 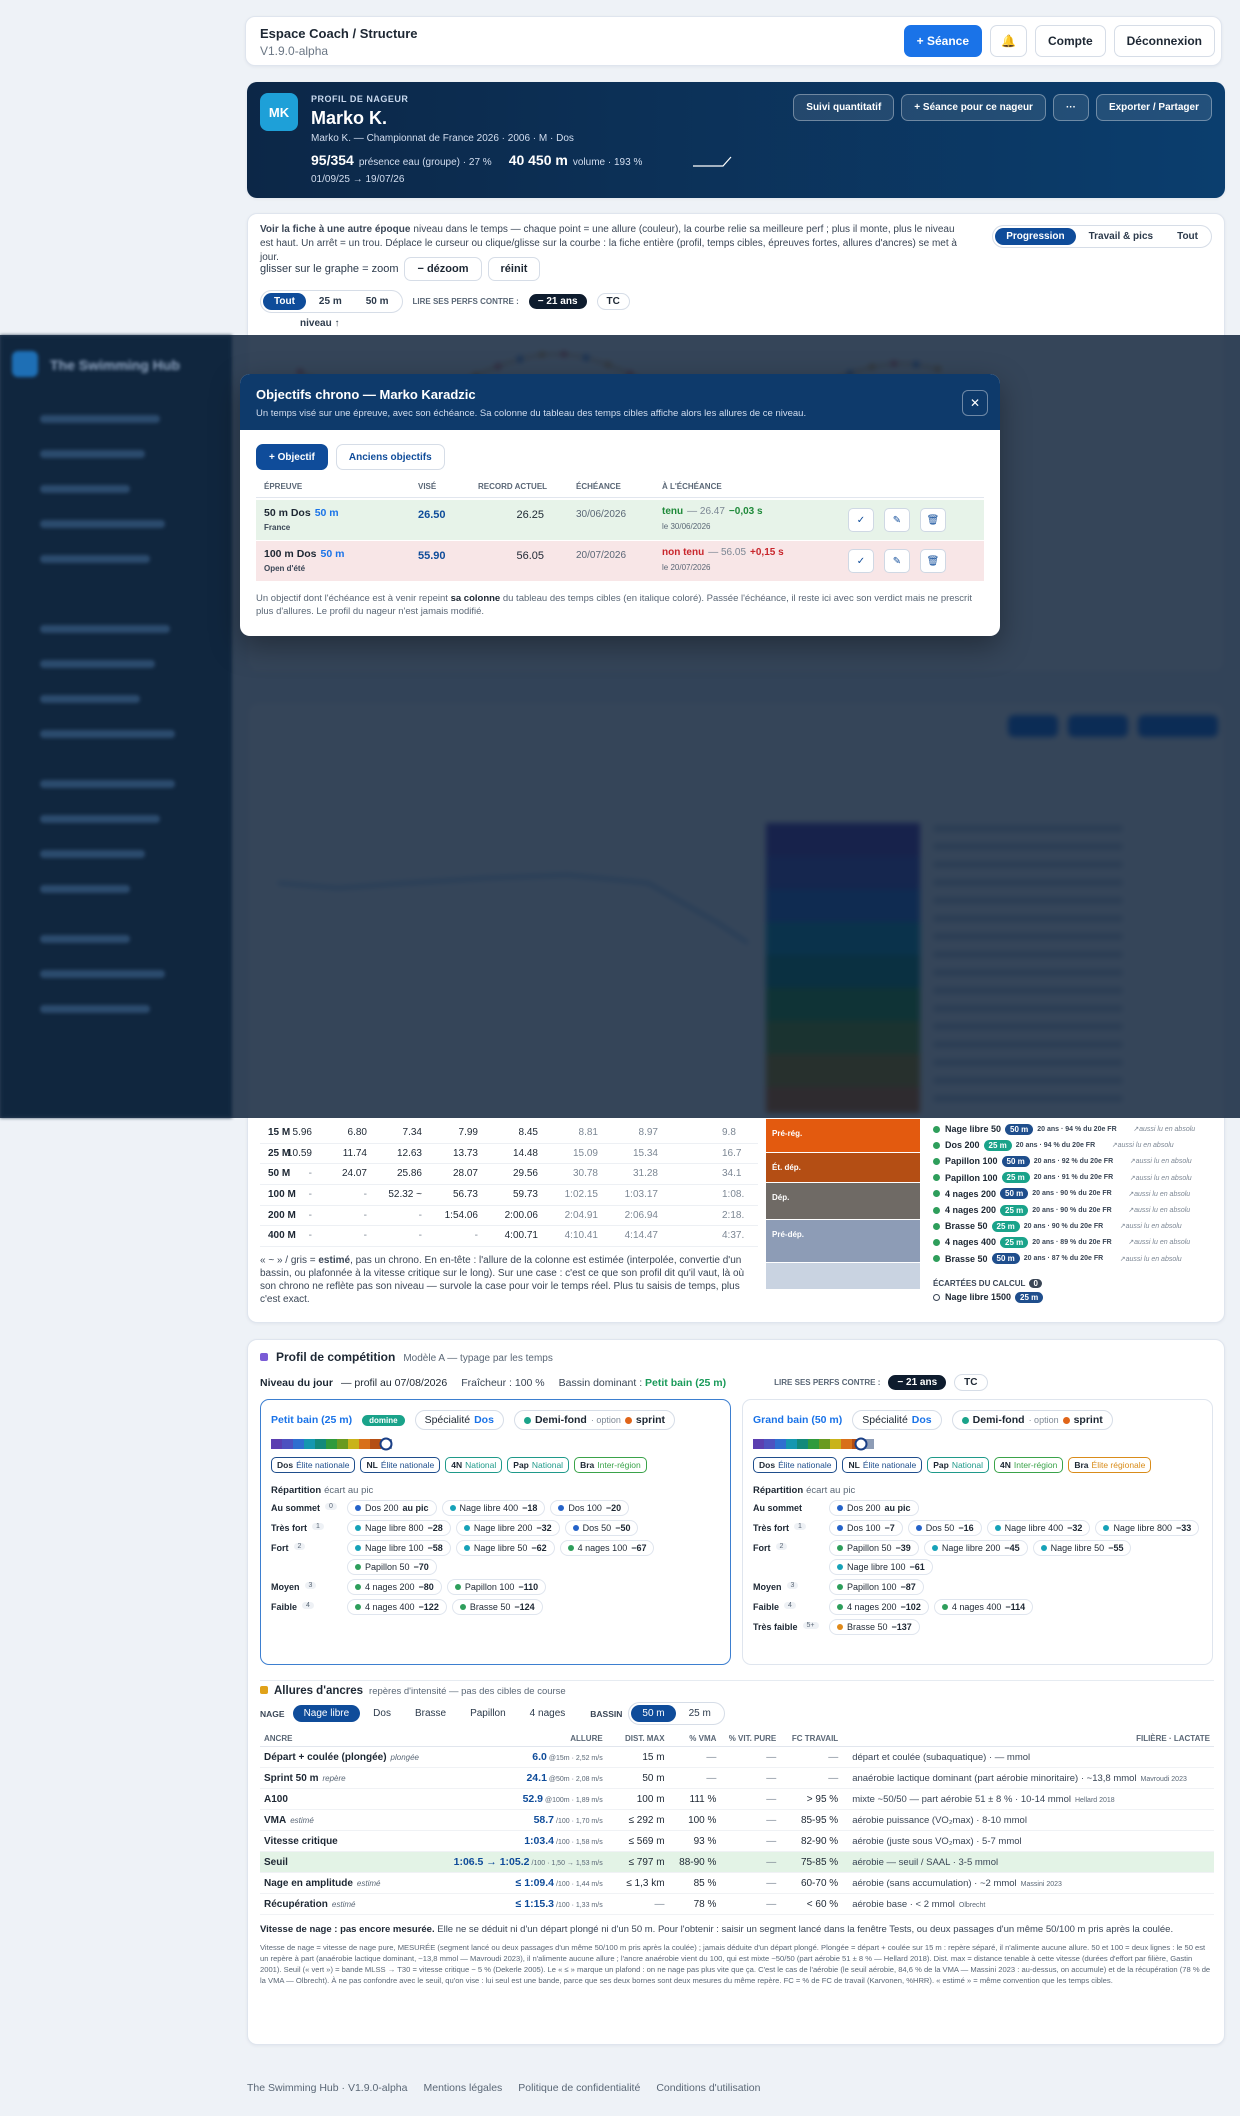 I want to click on option-dot, so click(x=1066, y=1420).